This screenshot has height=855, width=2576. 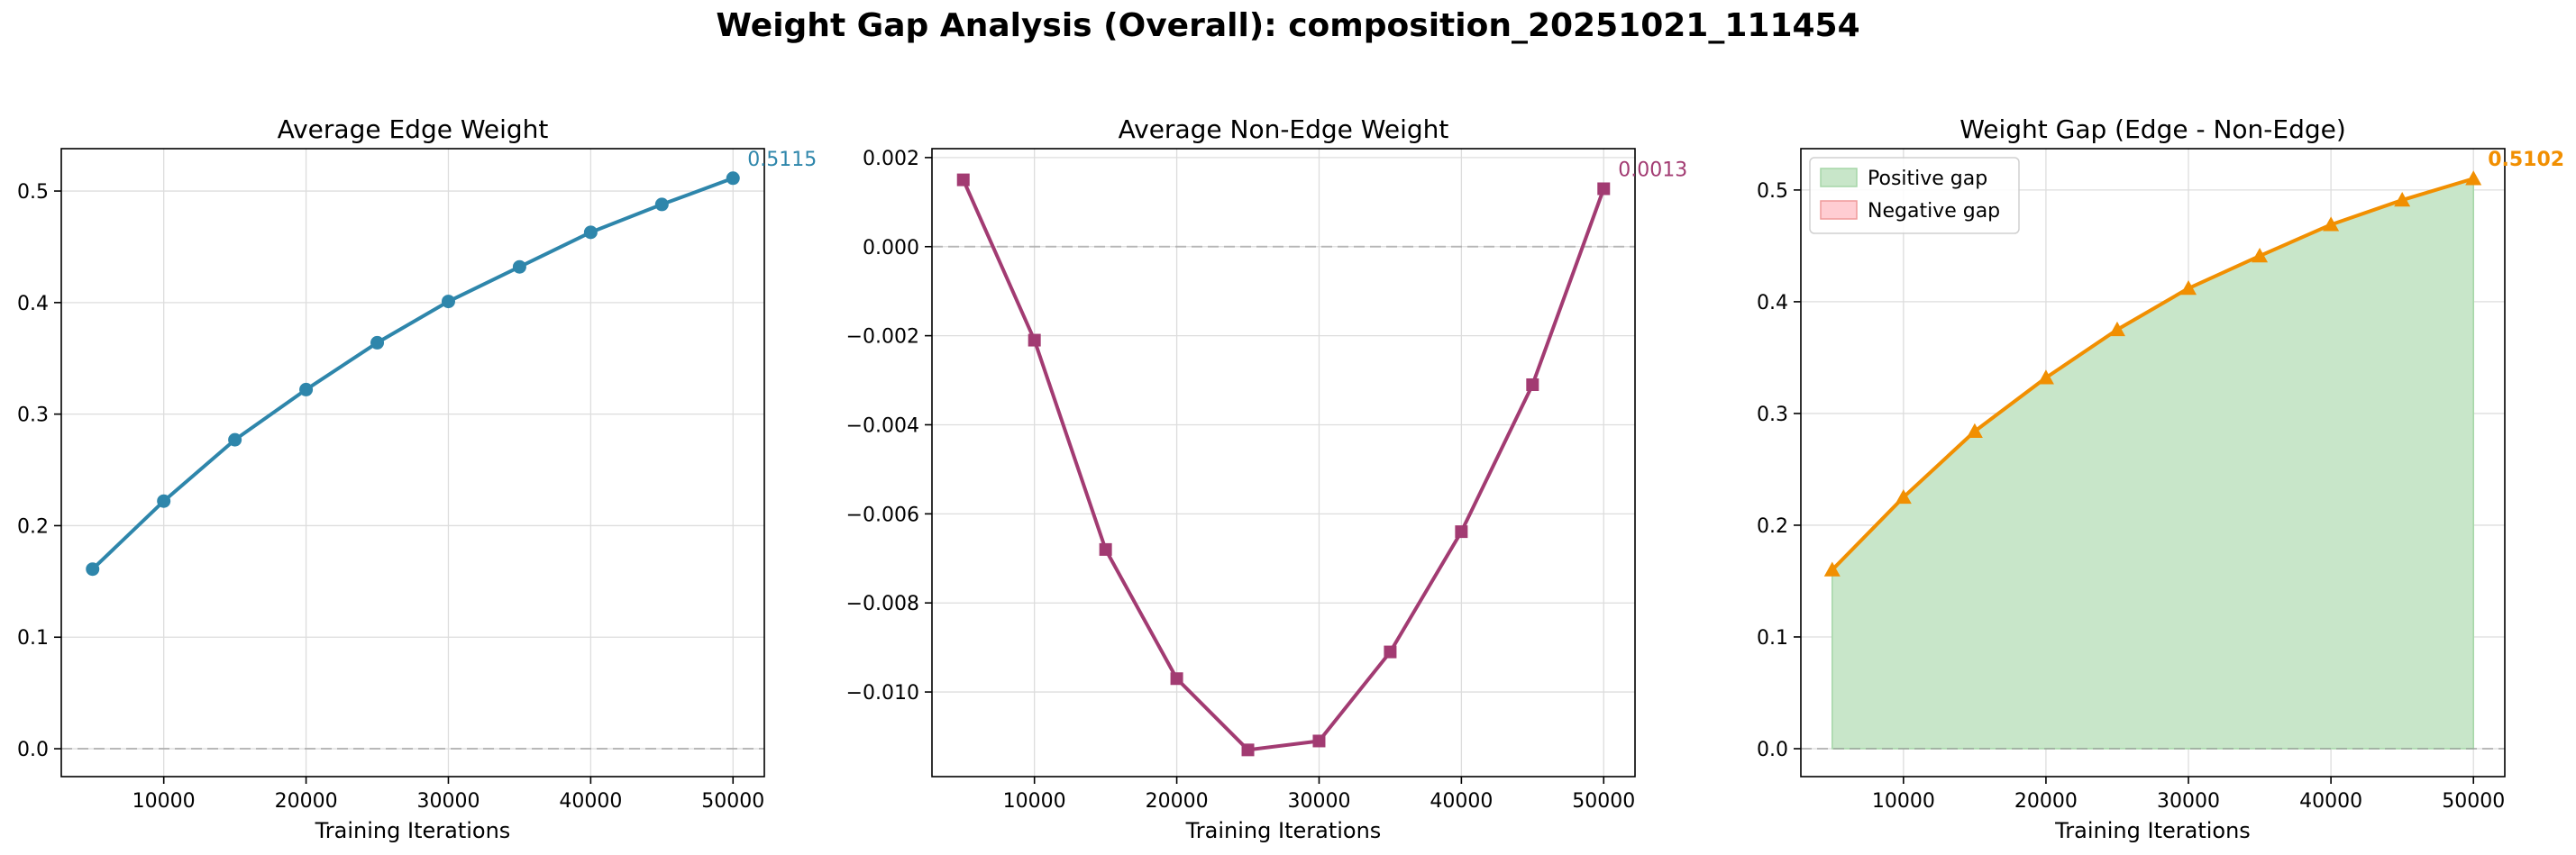 I want to click on y-tick-label: −0.002, so click(x=882, y=337).